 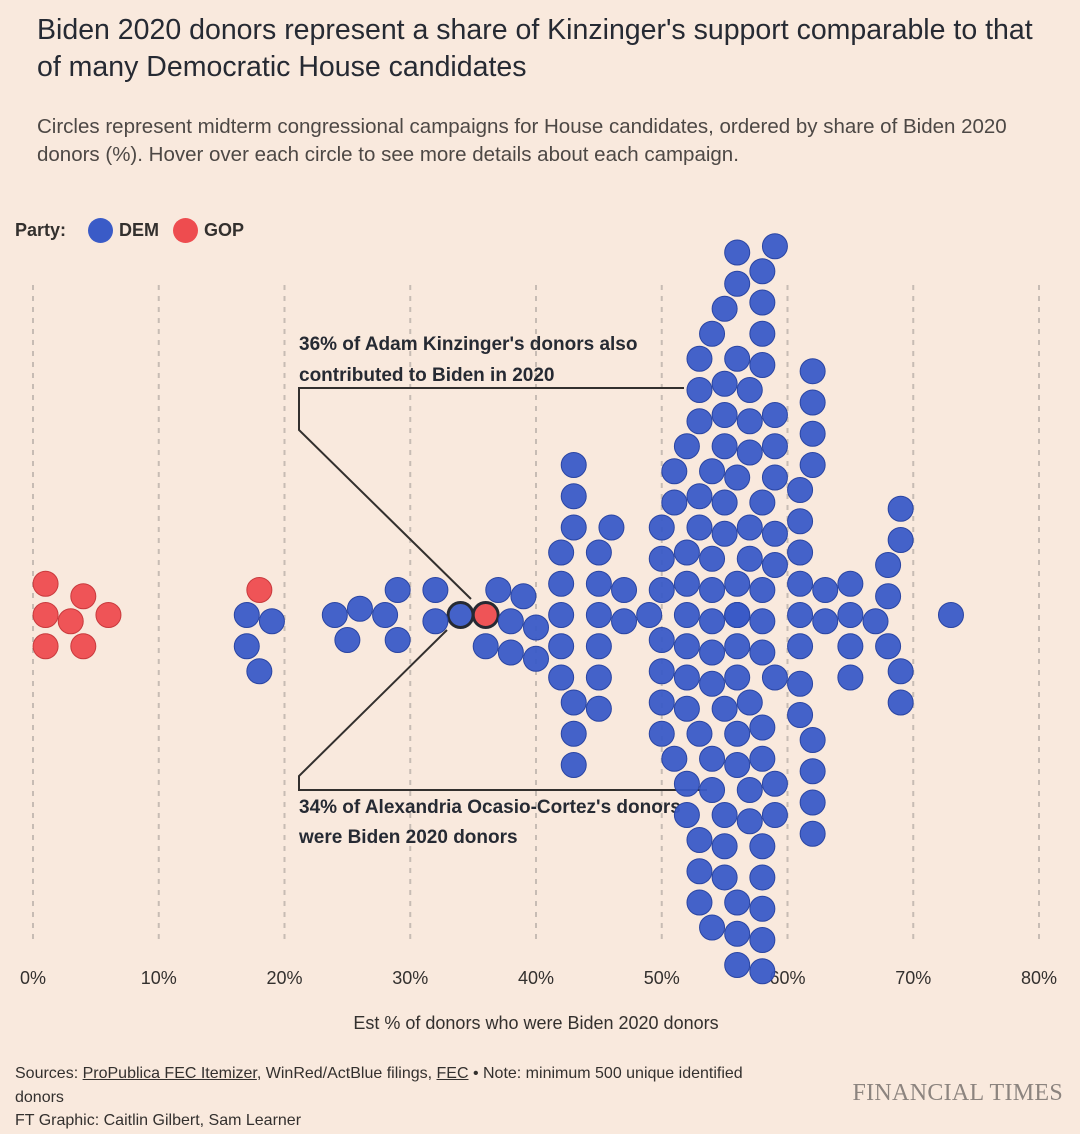 I want to click on highlight-dot-alexandria-ocasio-cortez, so click(x=460, y=615).